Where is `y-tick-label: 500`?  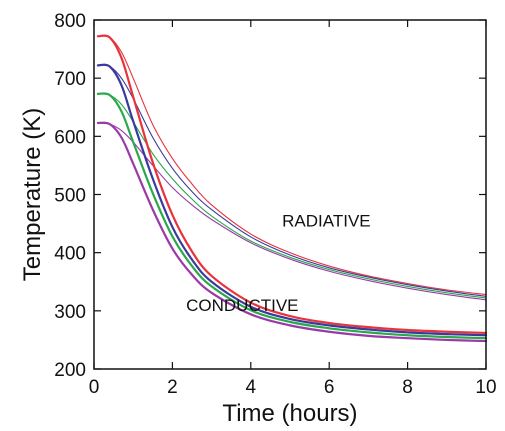
y-tick-label: 500 is located at coordinates (70, 196).